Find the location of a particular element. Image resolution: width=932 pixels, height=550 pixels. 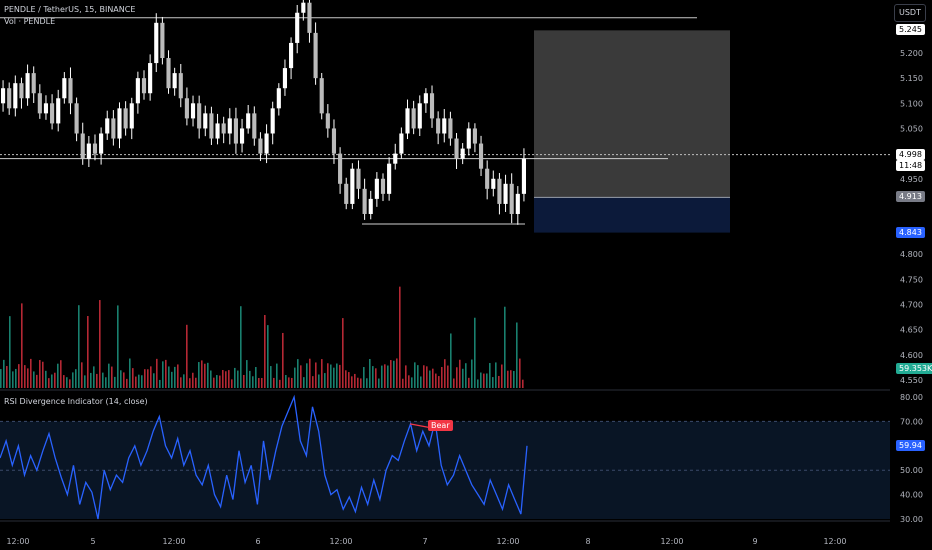

stop-zone is located at coordinates (632, 215).